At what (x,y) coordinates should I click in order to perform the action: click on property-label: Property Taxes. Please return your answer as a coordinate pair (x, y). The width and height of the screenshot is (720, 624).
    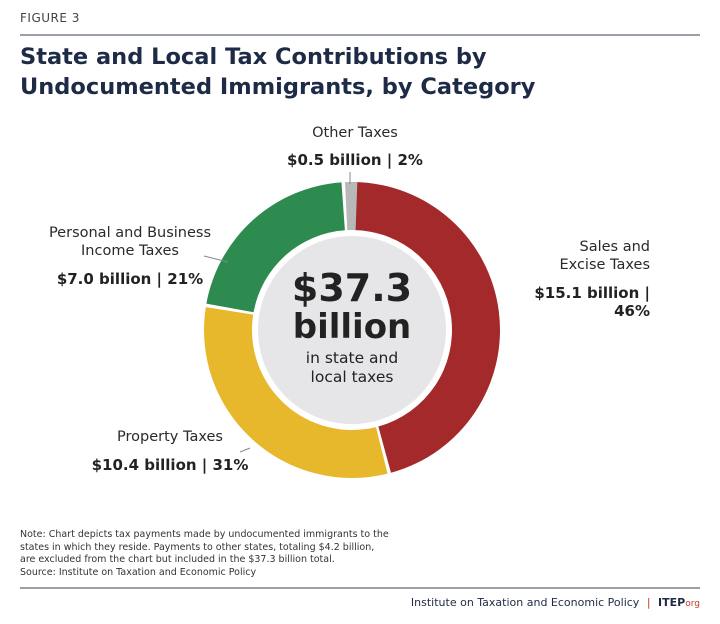
    Looking at the image, I should click on (170, 437).